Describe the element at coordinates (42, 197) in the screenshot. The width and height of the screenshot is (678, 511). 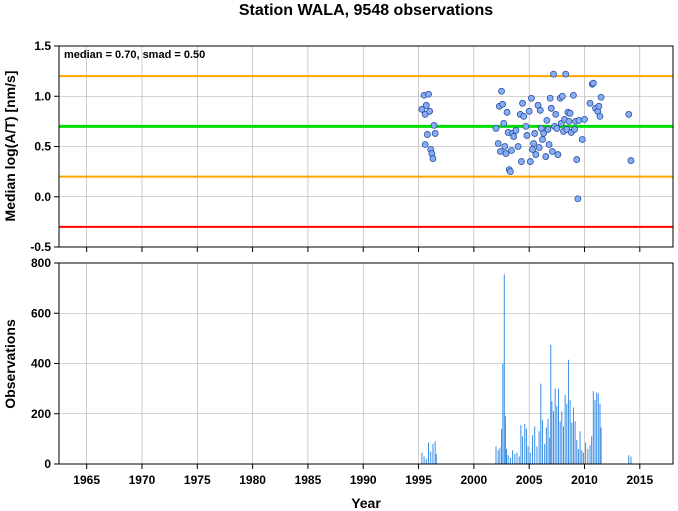
I see `top-y-tick-label-0.0: 0.0` at that location.